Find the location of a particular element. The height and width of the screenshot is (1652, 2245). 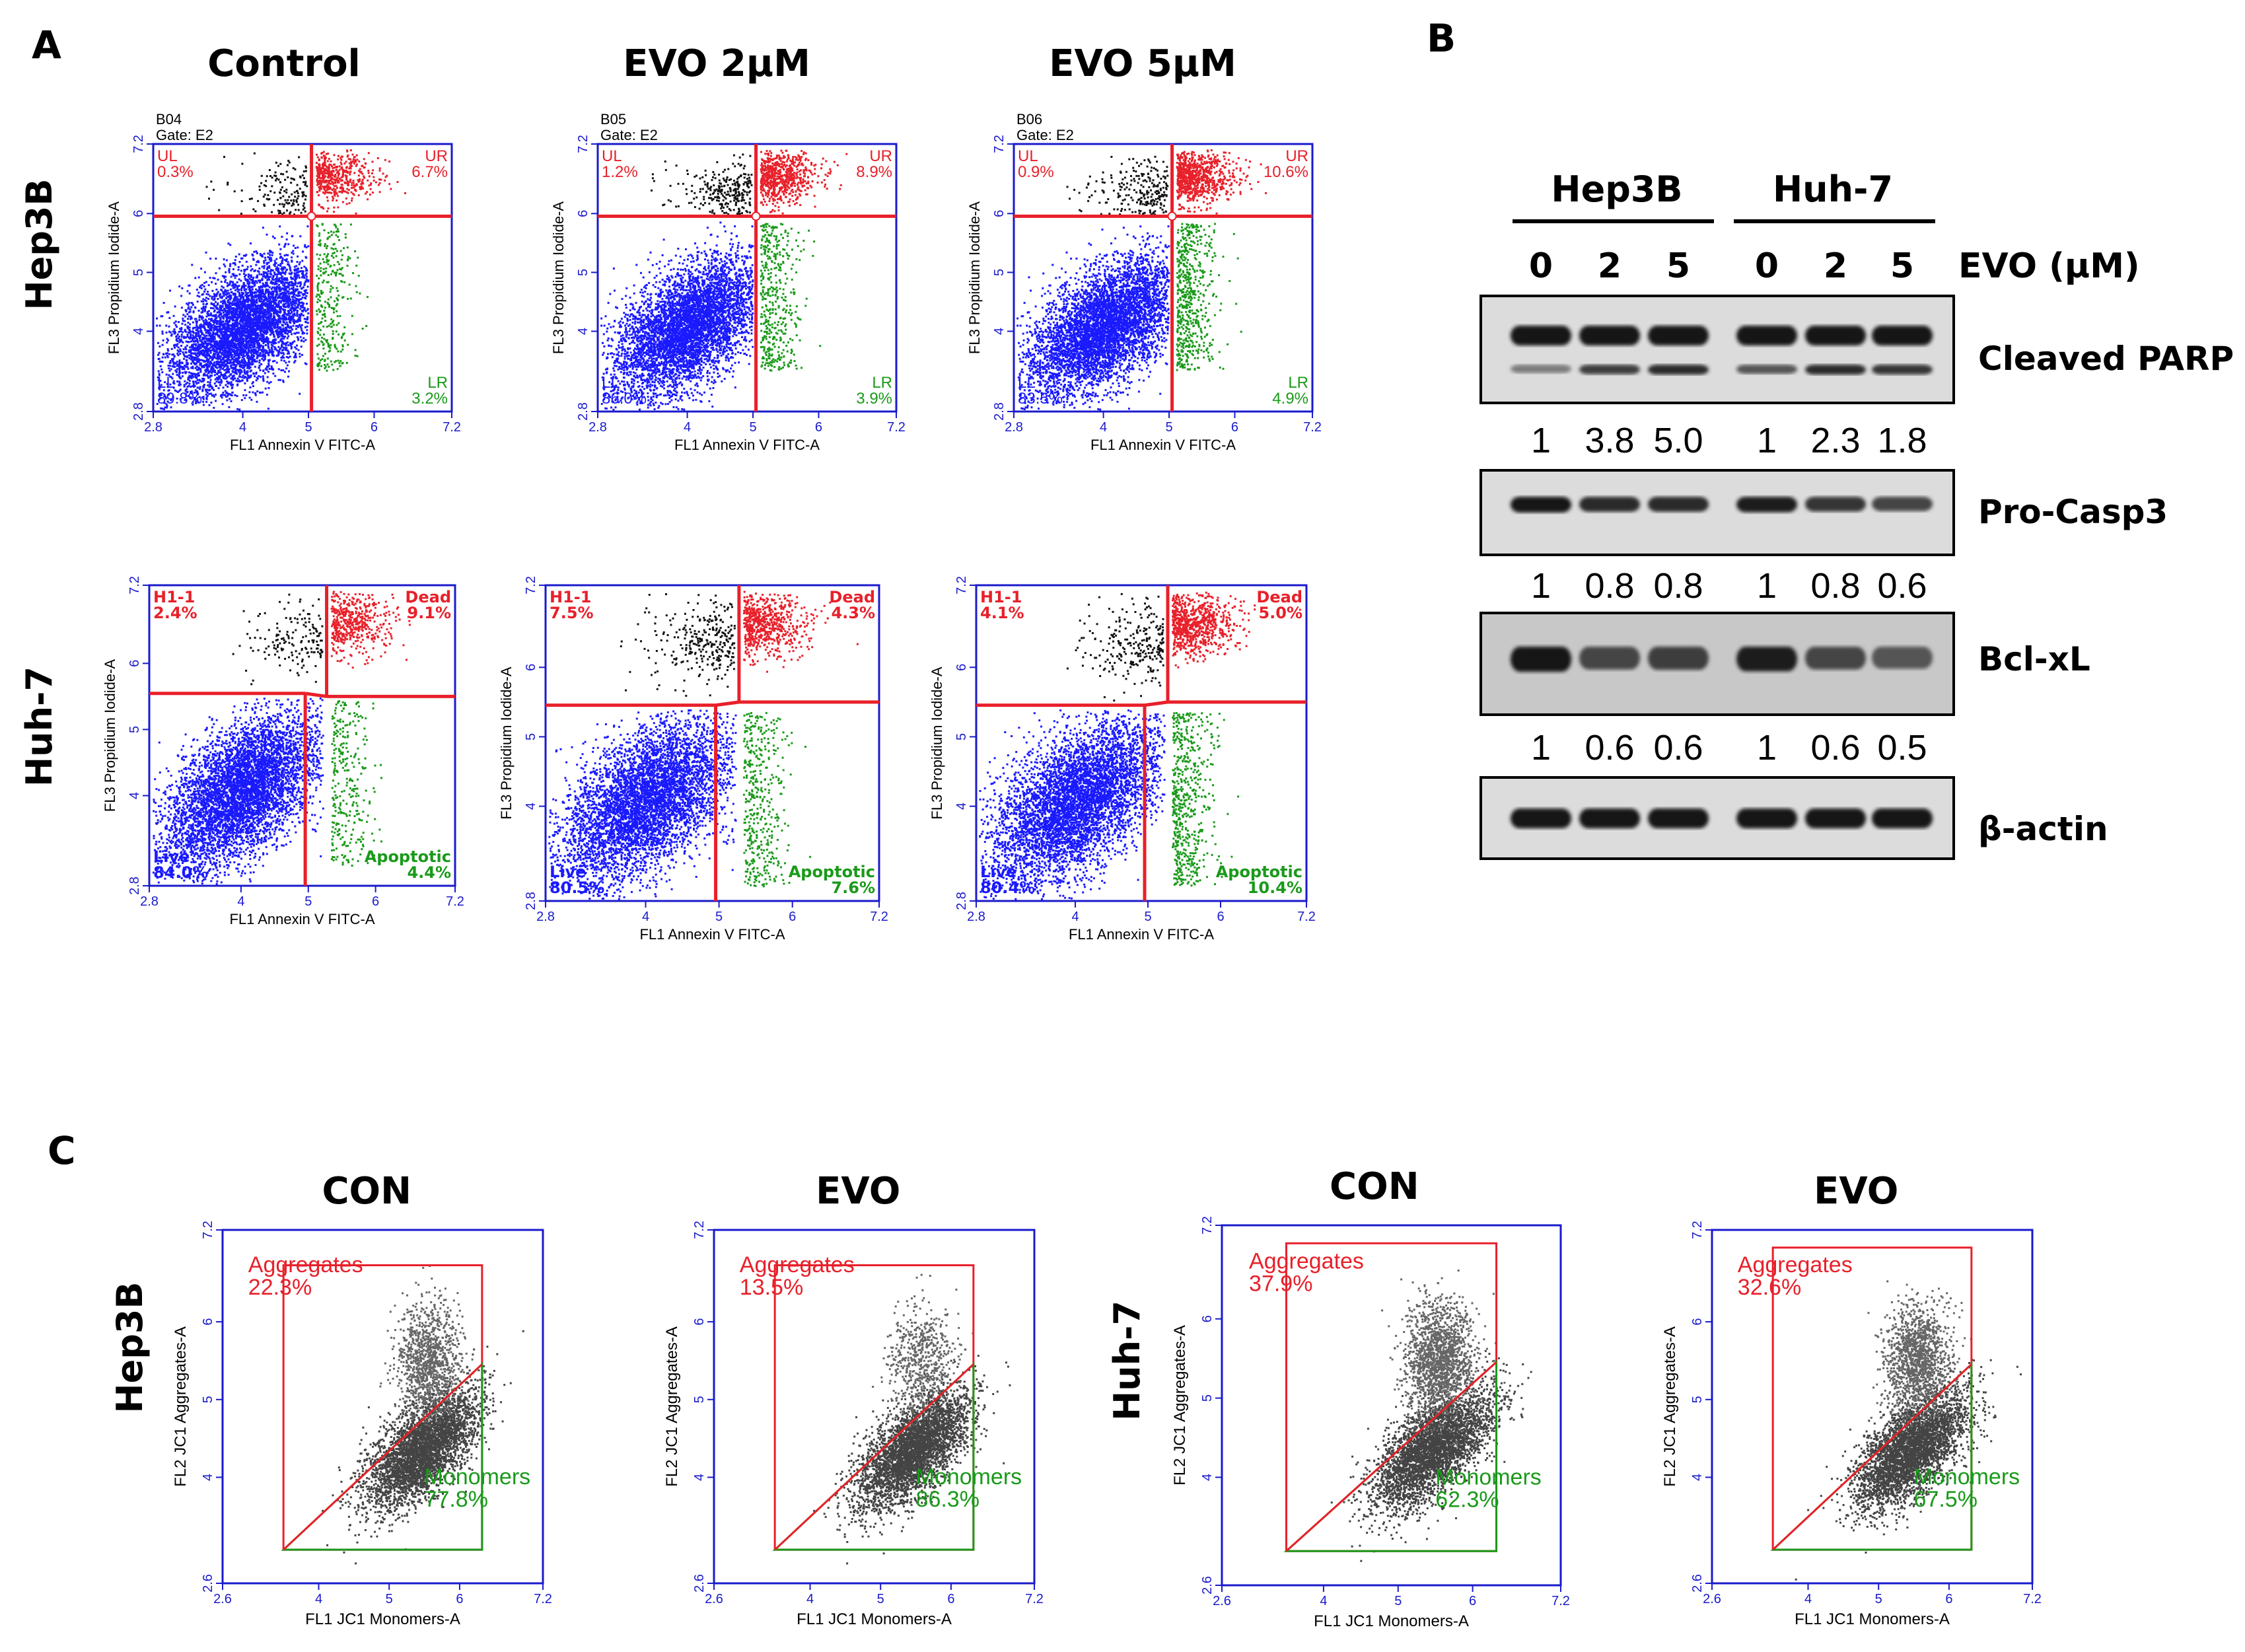

panel-label-c: C is located at coordinates (62, 1150).